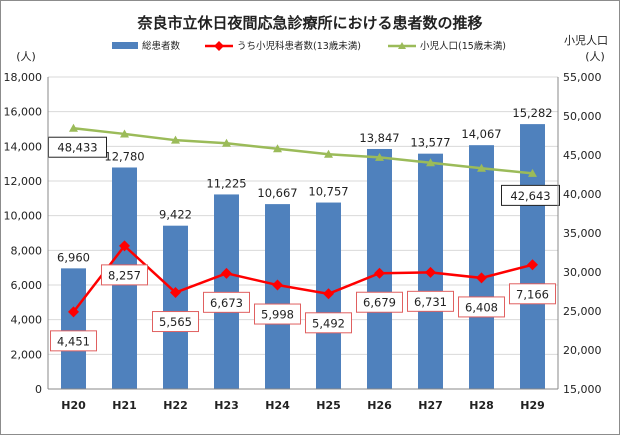 The height and width of the screenshot is (435, 620). I want to click on legend: 総患者数 うち小児科患者数(13歳未満) 小児人口(15歳未満), so click(309, 46).